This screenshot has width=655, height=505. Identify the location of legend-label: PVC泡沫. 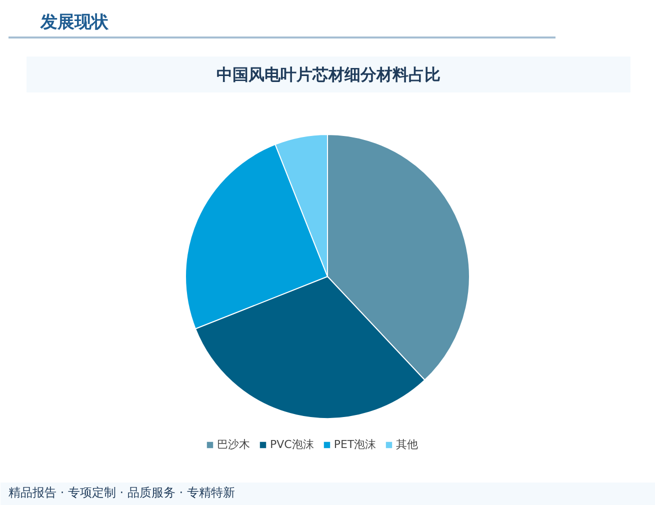
(292, 444).